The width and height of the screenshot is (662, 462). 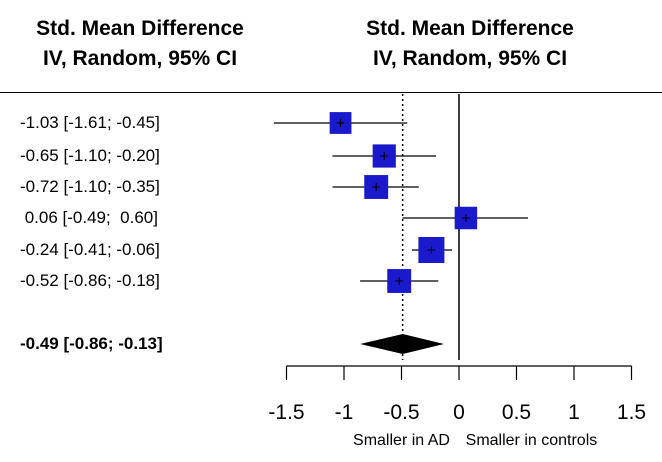 What do you see at coordinates (91, 343) in the screenshot?
I see `pooled-ci-text: -0.49 [-0.86; -0.13]` at bounding box center [91, 343].